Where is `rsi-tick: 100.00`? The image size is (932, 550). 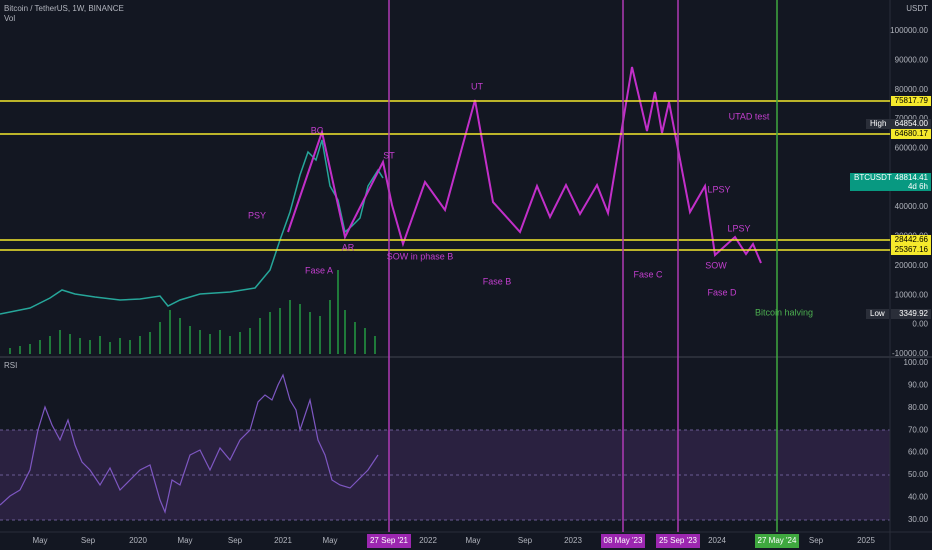 rsi-tick: 100.00 is located at coordinates (916, 362).